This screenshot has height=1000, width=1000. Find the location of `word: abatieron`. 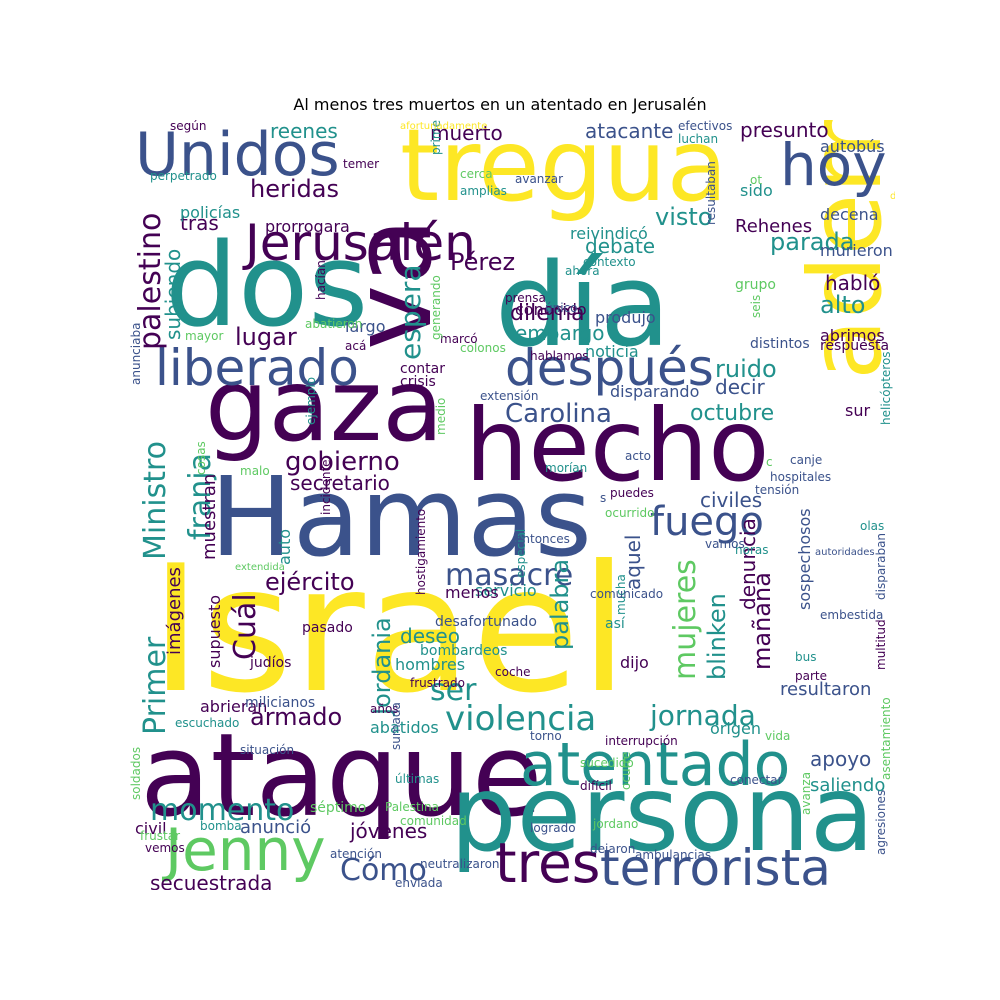

word: abatieron is located at coordinates (333, 324).